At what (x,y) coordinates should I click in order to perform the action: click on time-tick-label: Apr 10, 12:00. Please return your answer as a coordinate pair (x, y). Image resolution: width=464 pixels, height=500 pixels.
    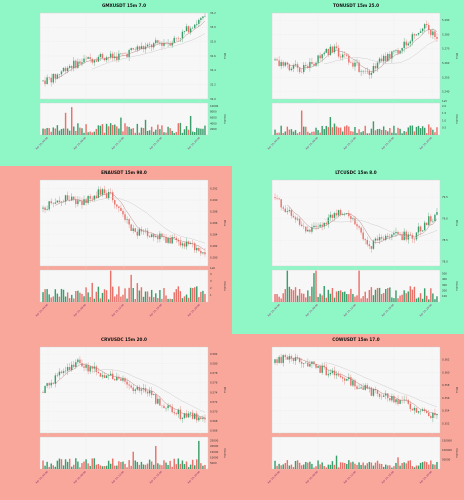
    Looking at the image, I should click on (118, 477).